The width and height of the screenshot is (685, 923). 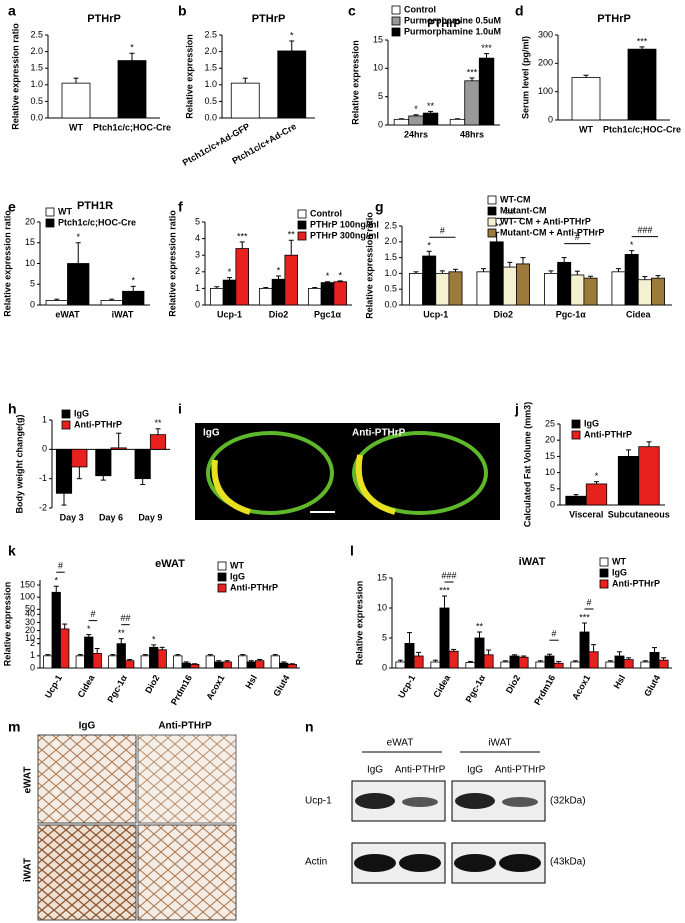 I want to click on y-tick-label: 200, so click(x=545, y=63).